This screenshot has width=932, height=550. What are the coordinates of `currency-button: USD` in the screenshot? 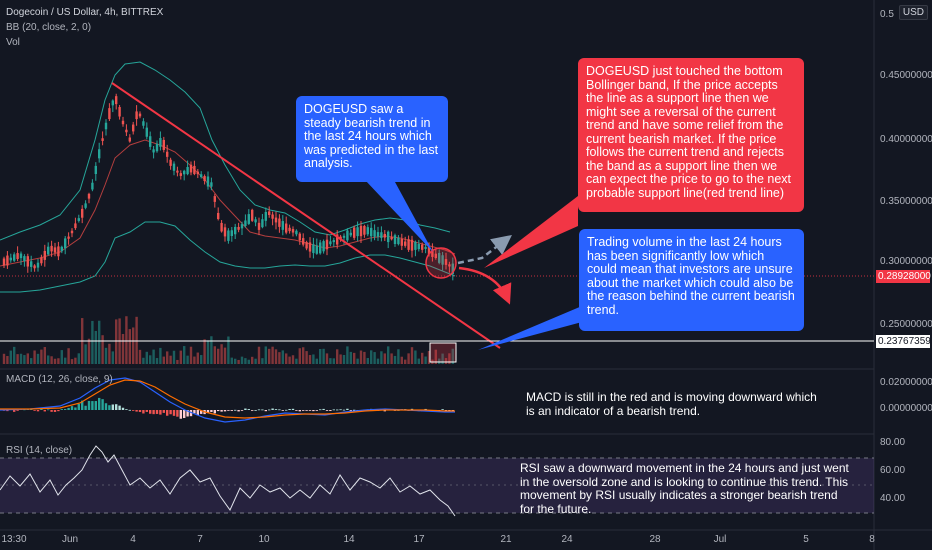 It's located at (913, 12).